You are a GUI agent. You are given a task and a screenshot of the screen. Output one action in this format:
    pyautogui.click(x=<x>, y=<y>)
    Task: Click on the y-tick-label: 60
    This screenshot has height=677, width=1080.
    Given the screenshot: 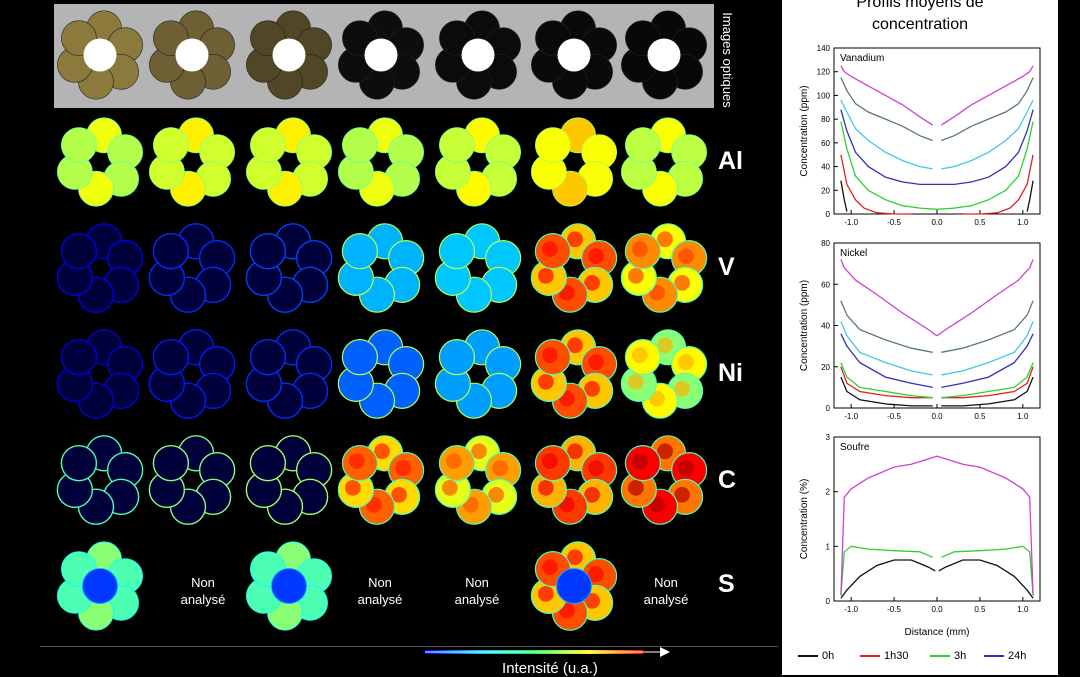 What is the action you would take?
    pyautogui.click(x=825, y=143)
    